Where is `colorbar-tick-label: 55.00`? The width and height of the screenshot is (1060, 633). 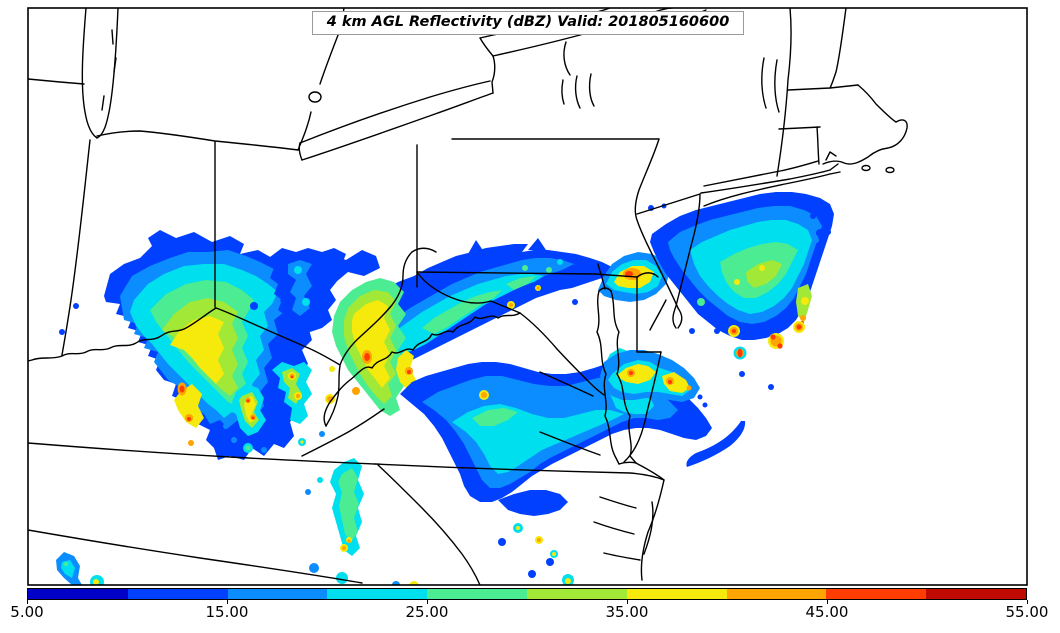
colorbar-tick-label: 55.00 is located at coordinates (1027, 612).